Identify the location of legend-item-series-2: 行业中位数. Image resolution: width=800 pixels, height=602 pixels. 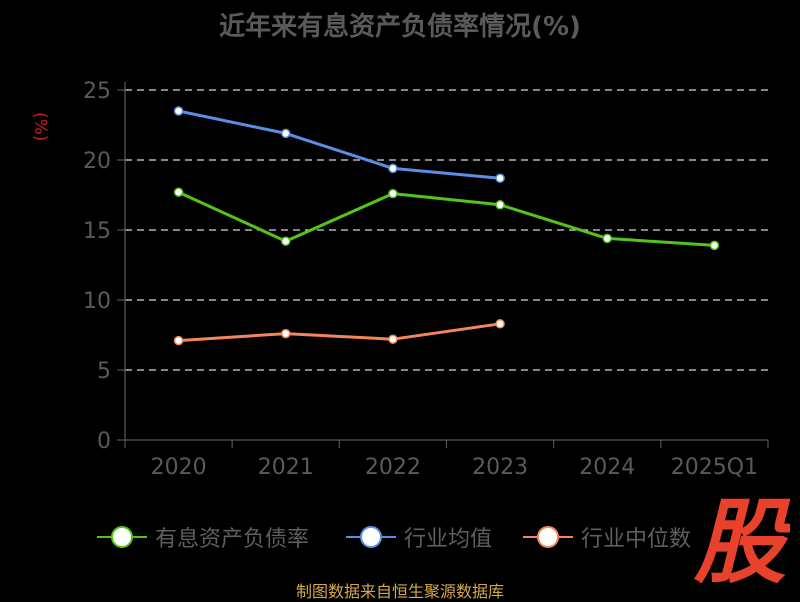
(607, 537).